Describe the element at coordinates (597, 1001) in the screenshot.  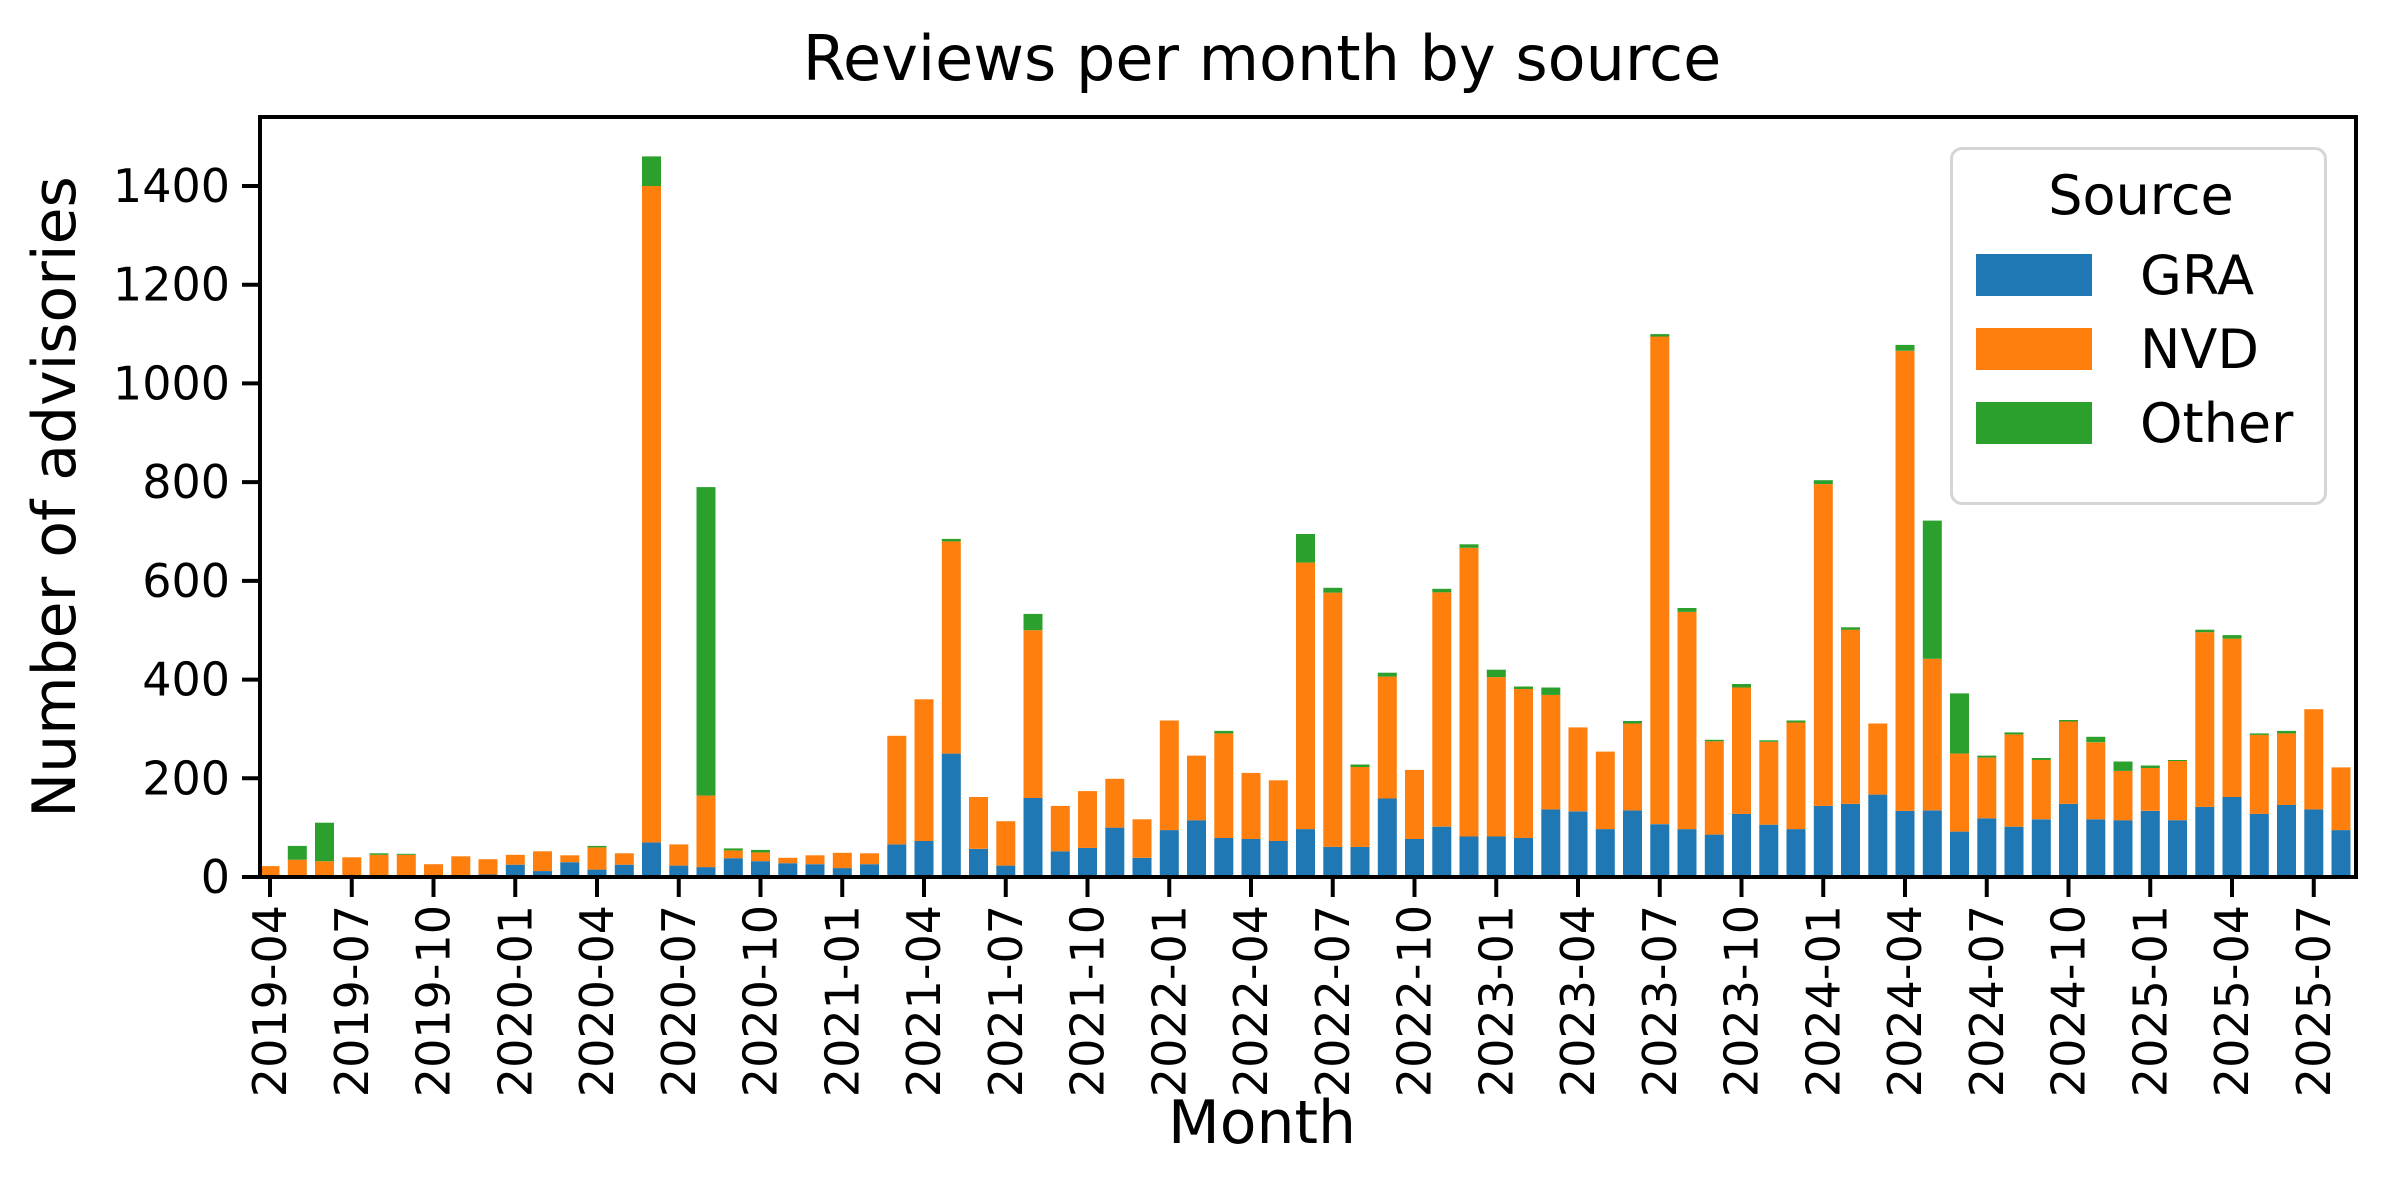
I see `x-tick-label: 2020-04` at that location.